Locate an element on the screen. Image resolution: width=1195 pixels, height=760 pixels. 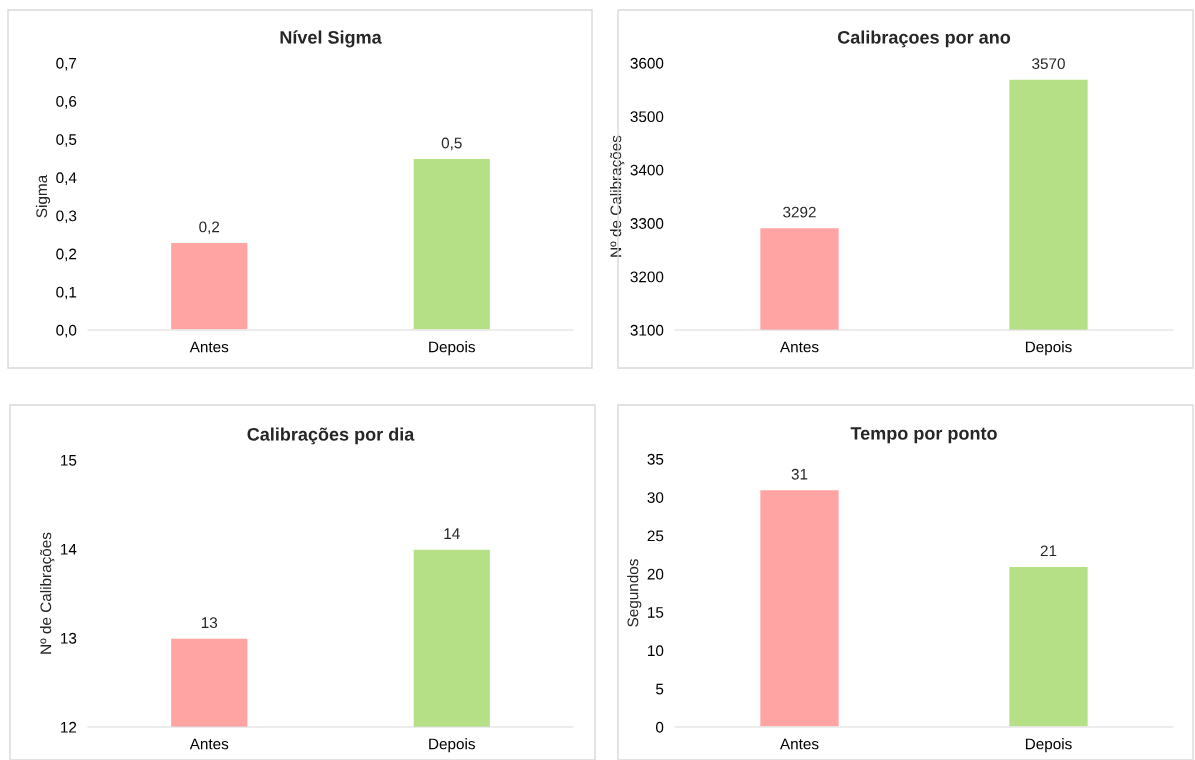
y-tick-label: 20 is located at coordinates (655, 574).